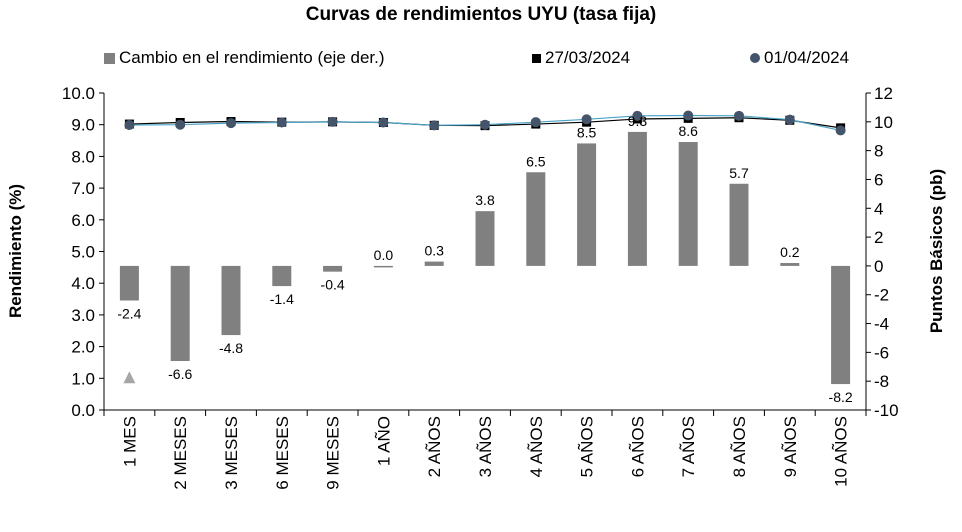 The image size is (962, 532). I want to click on bar-data-label: 8.6, so click(688, 131).